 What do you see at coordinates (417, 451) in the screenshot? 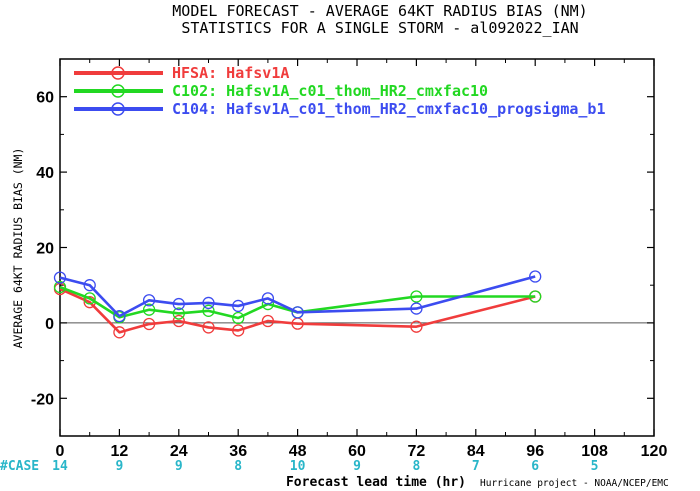
I see `x-tick-label: 72` at bounding box center [417, 451].